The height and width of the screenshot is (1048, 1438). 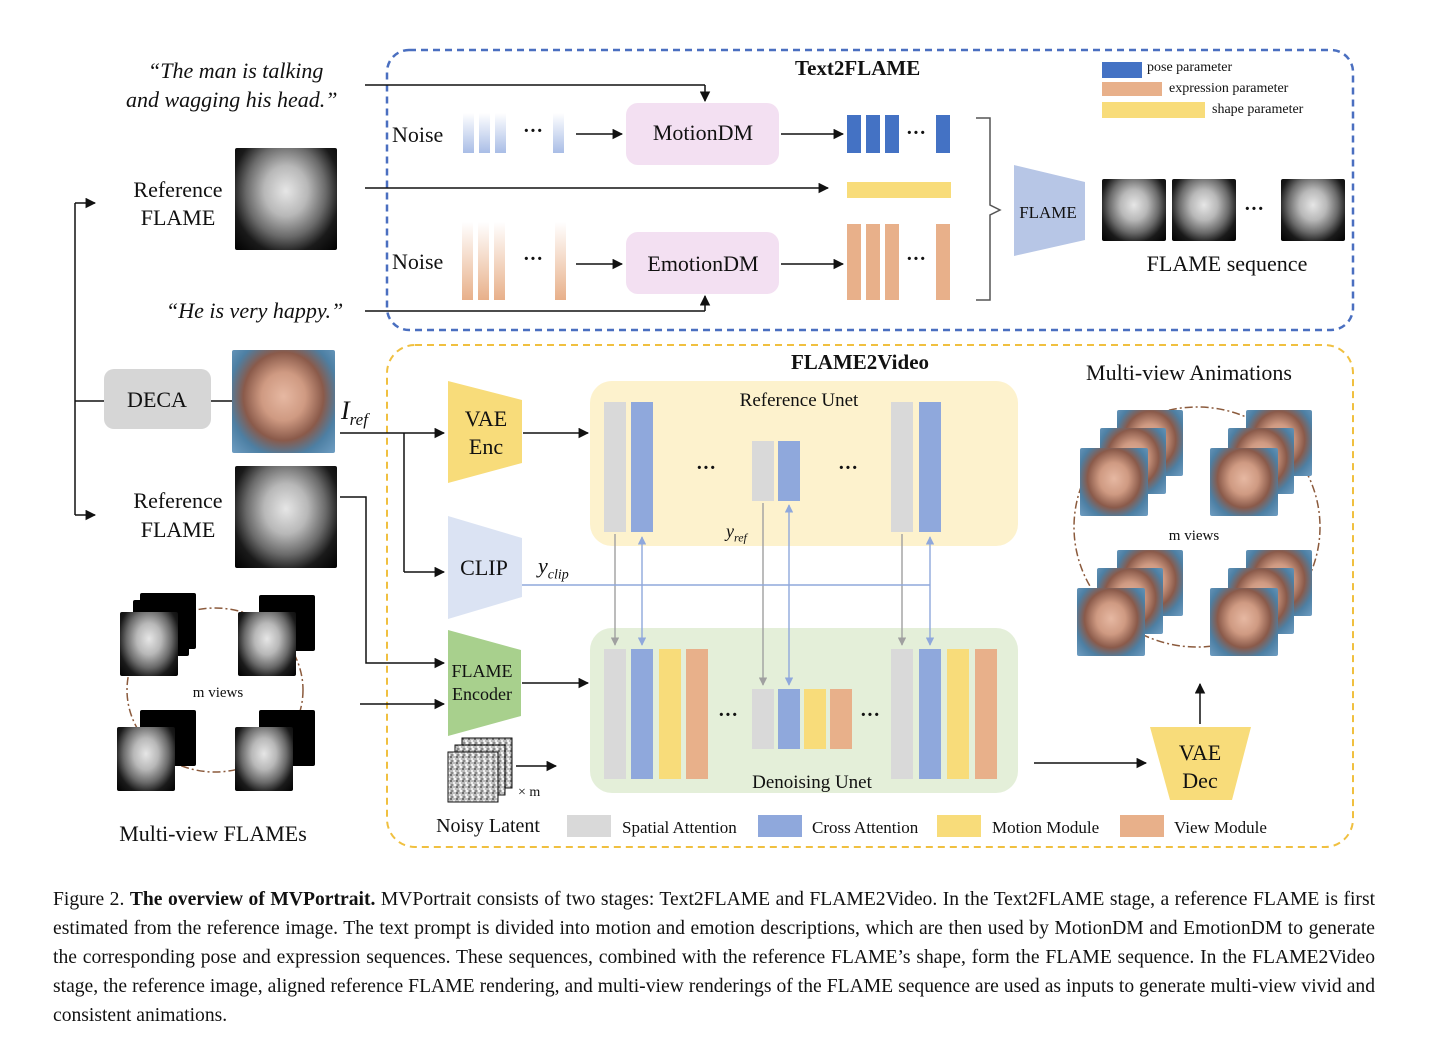 I want to click on noise-motion-bars, so click(x=513, y=133).